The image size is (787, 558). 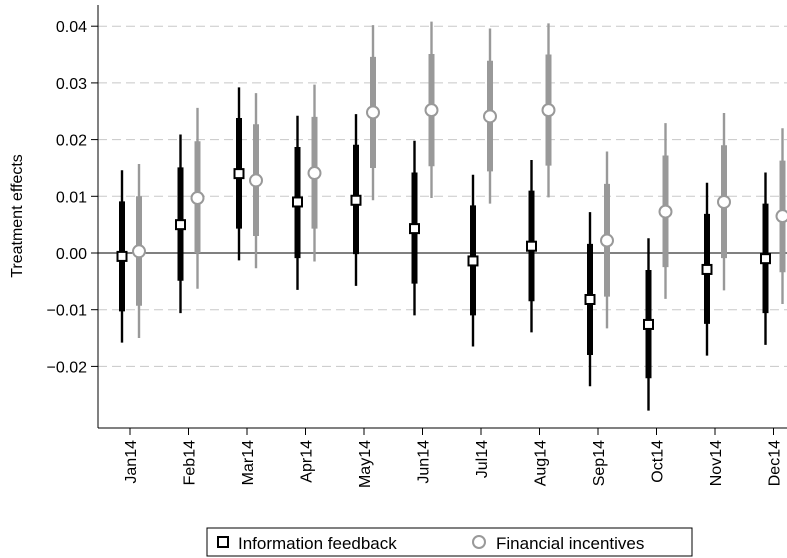 I want to click on x-tick-label: May14, so click(x=365, y=464).